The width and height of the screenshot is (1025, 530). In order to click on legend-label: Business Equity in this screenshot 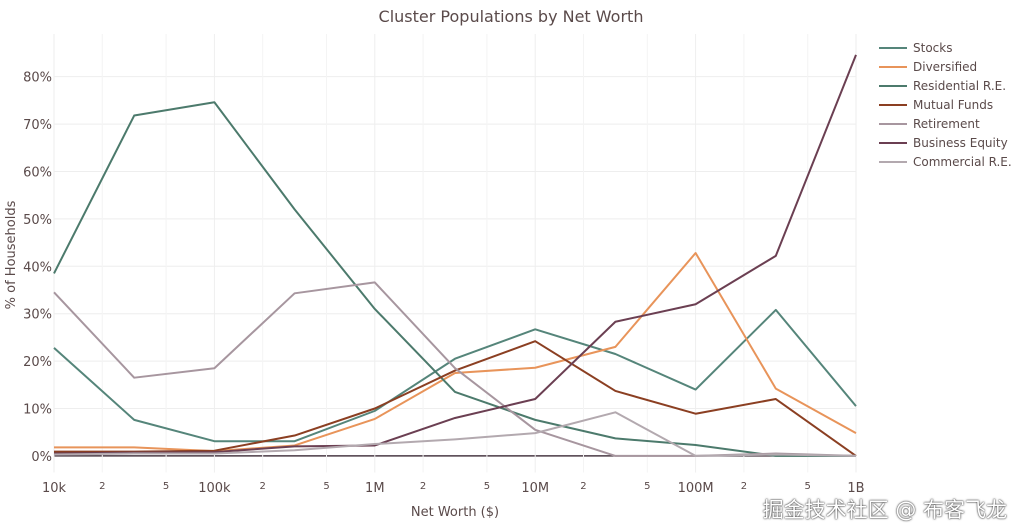, I will do `click(960, 143)`.